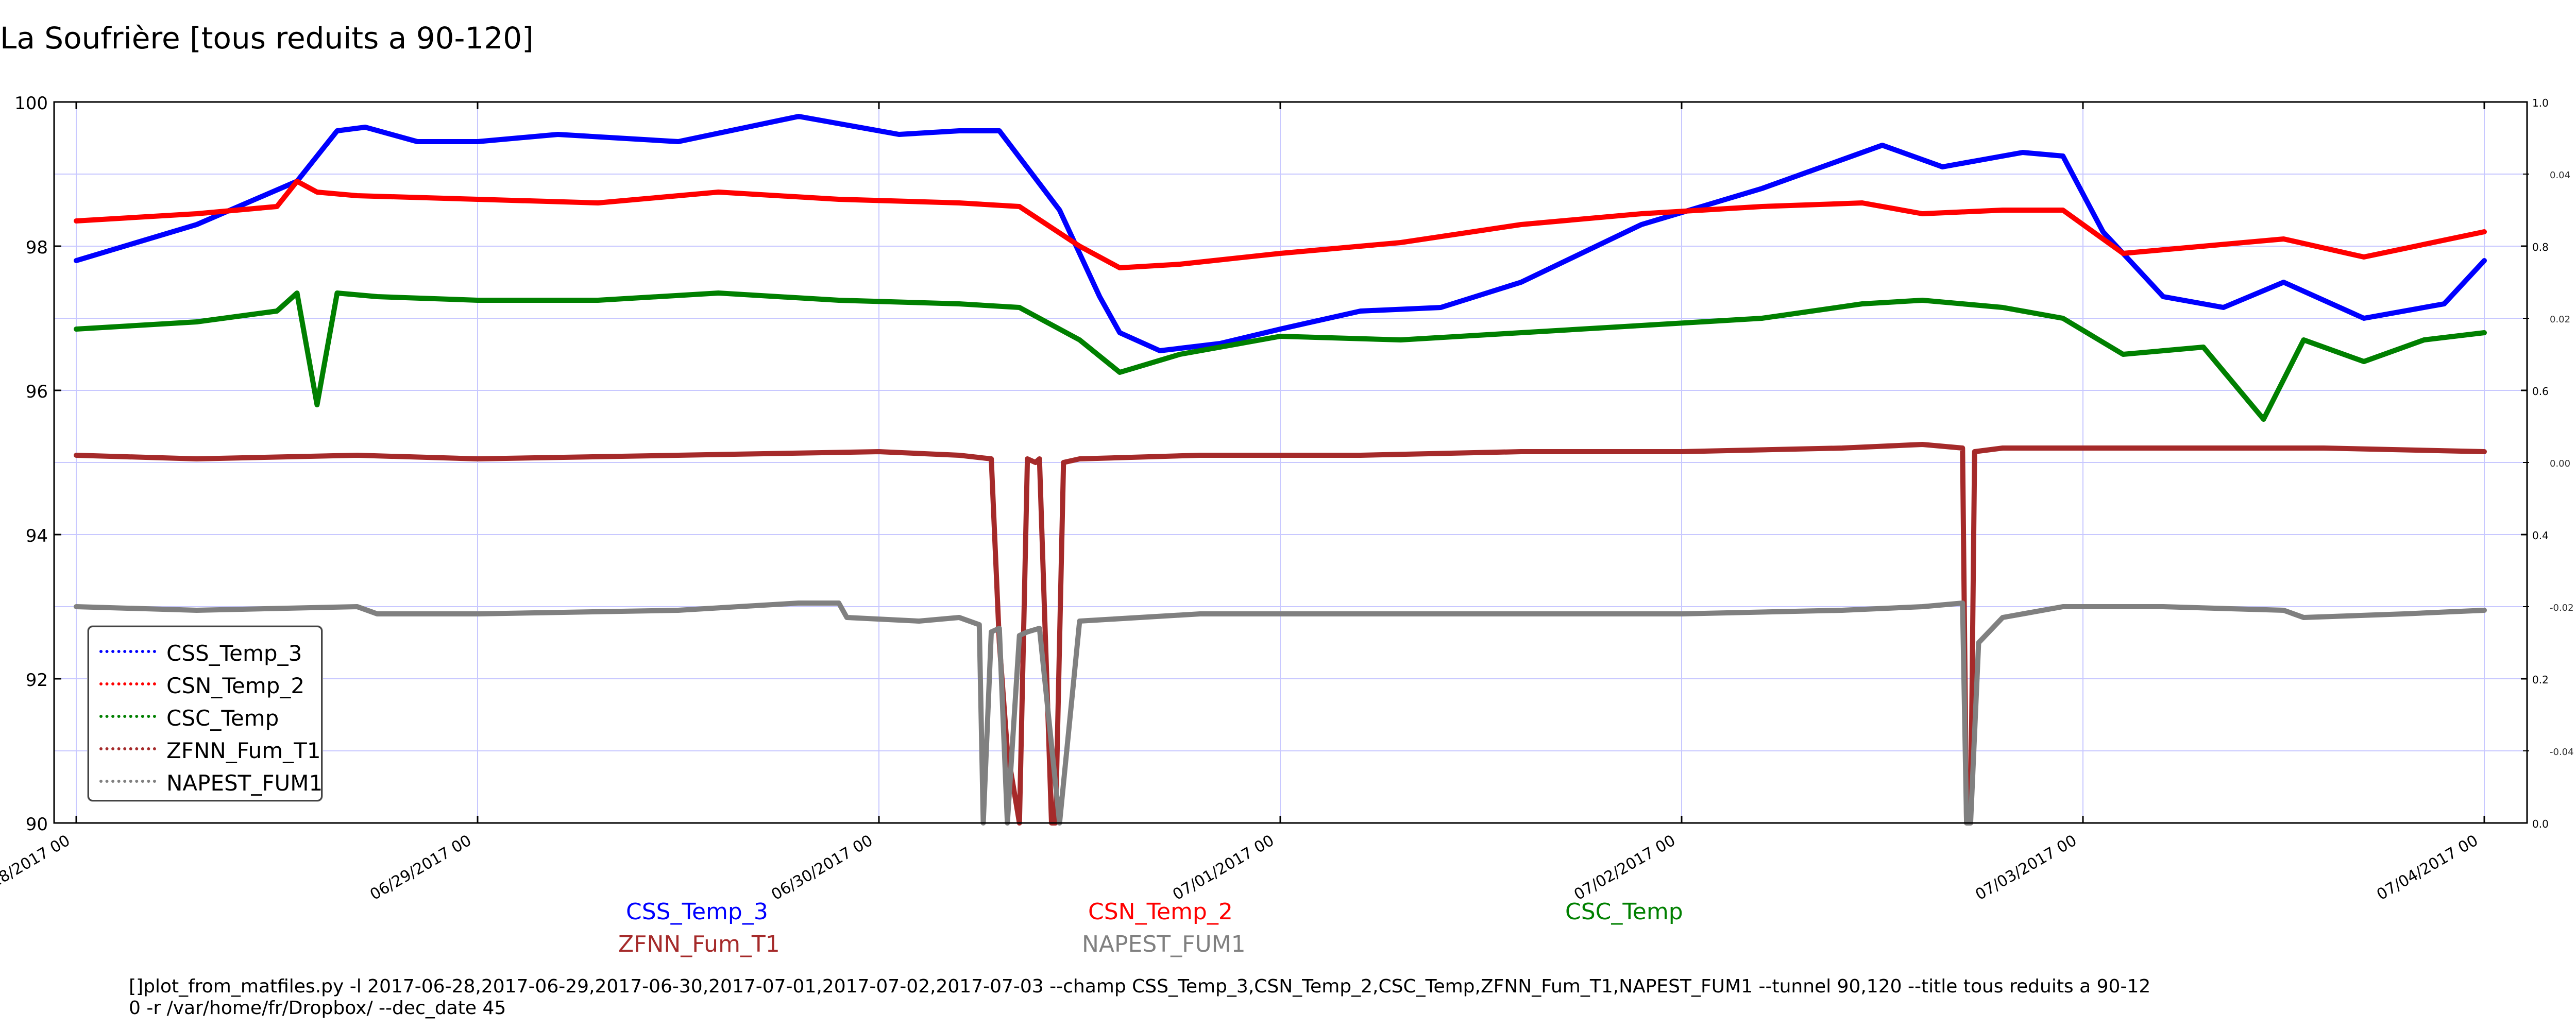 The image size is (2576, 1030). Describe the element at coordinates (200, 653) in the screenshot. I see `legend-entry-css-temp-3: CSS_Temp_3` at that location.